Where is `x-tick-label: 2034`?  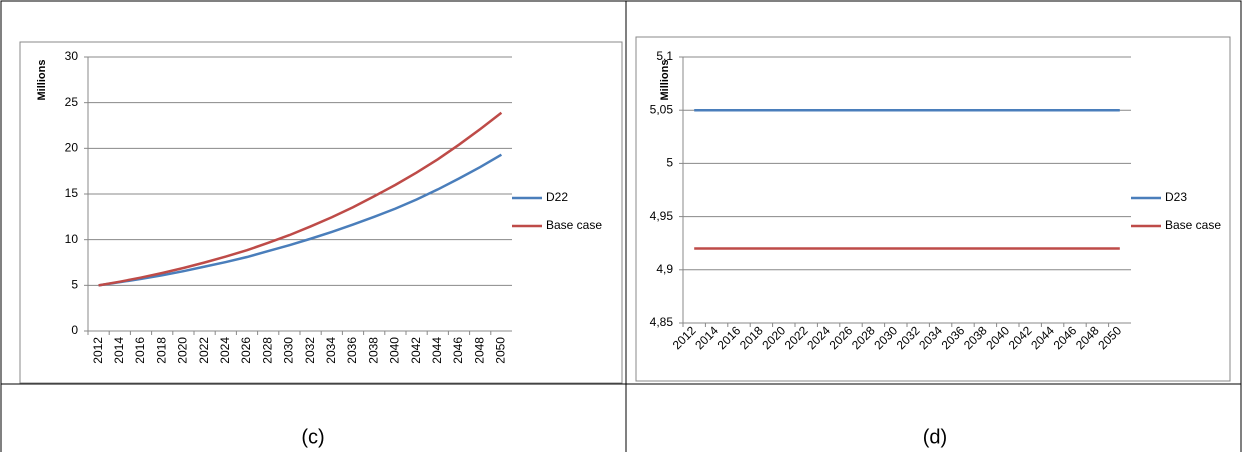 x-tick-label: 2034 is located at coordinates (331, 350).